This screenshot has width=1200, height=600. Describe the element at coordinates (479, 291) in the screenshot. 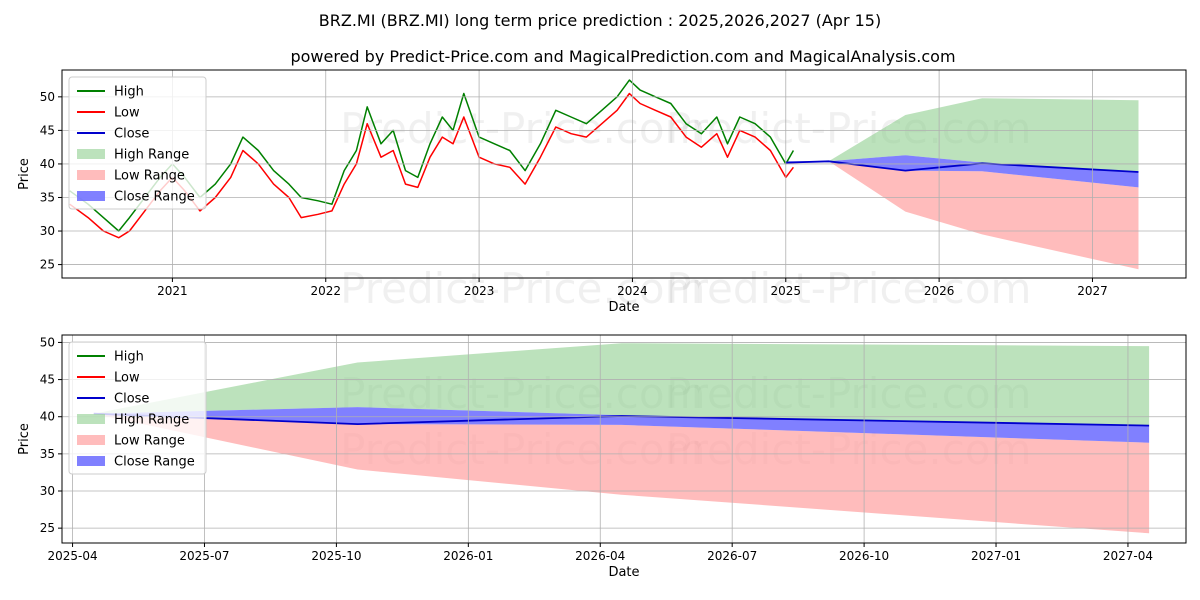

I see `x-tick-label: 2023` at that location.